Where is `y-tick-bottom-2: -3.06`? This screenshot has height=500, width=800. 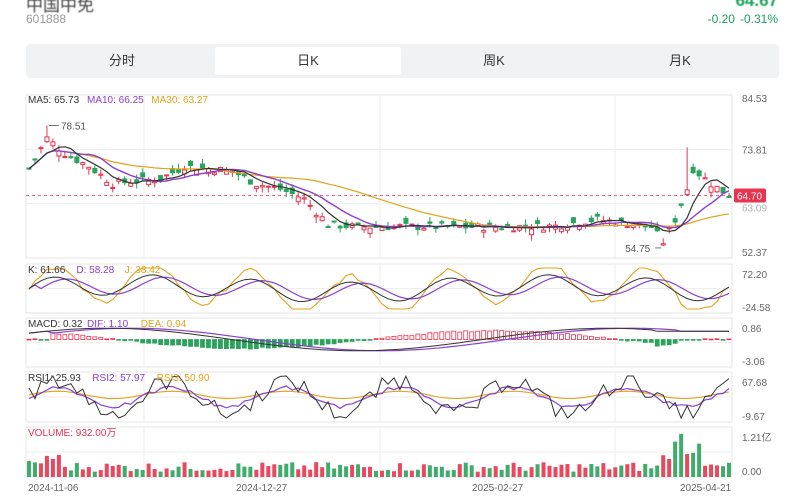 y-tick-bottom-2: -3.06 is located at coordinates (753, 362).